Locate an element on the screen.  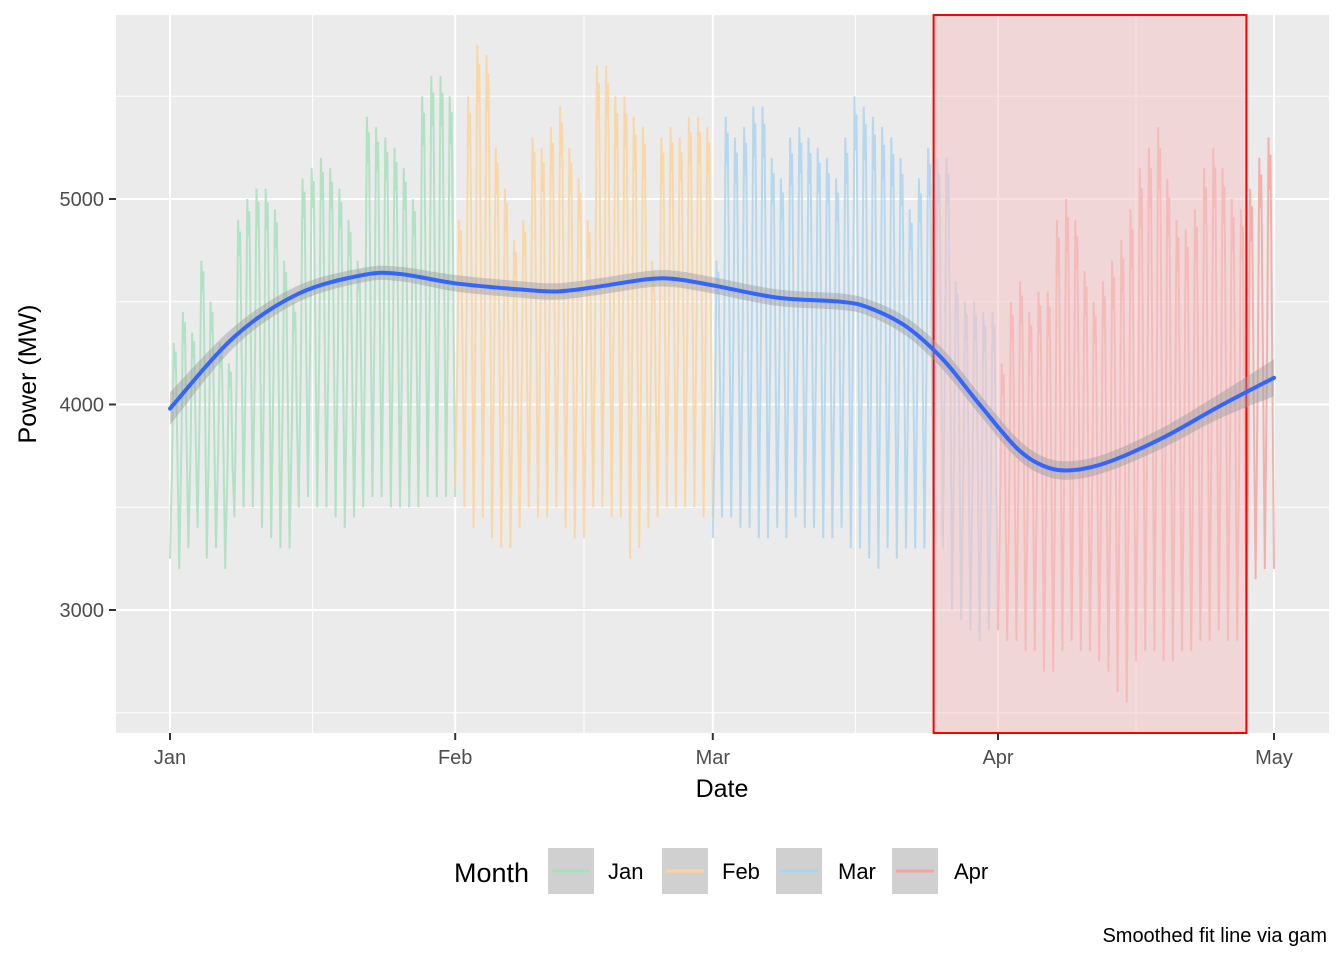
legend-entry-feb: Feb is located at coordinates (711, 871).